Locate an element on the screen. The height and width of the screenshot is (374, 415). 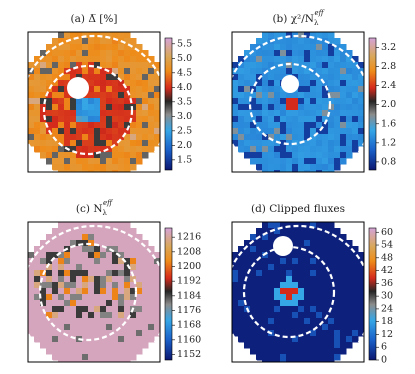
colorbar-tick-label: 0 is located at coordinates (384, 360).